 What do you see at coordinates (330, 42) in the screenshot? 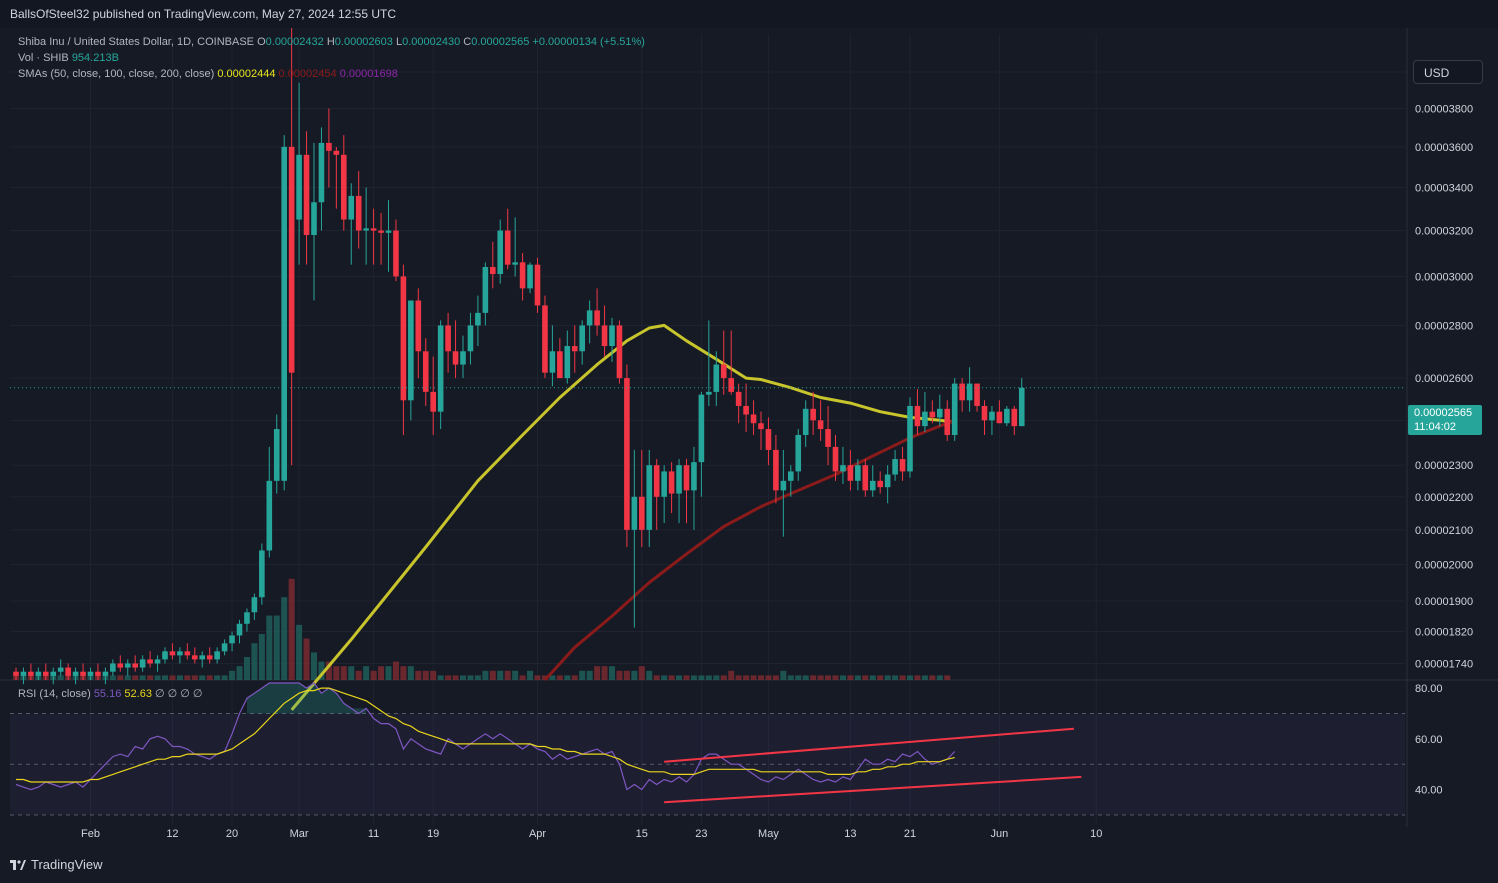
I see `high-label: H` at bounding box center [330, 42].